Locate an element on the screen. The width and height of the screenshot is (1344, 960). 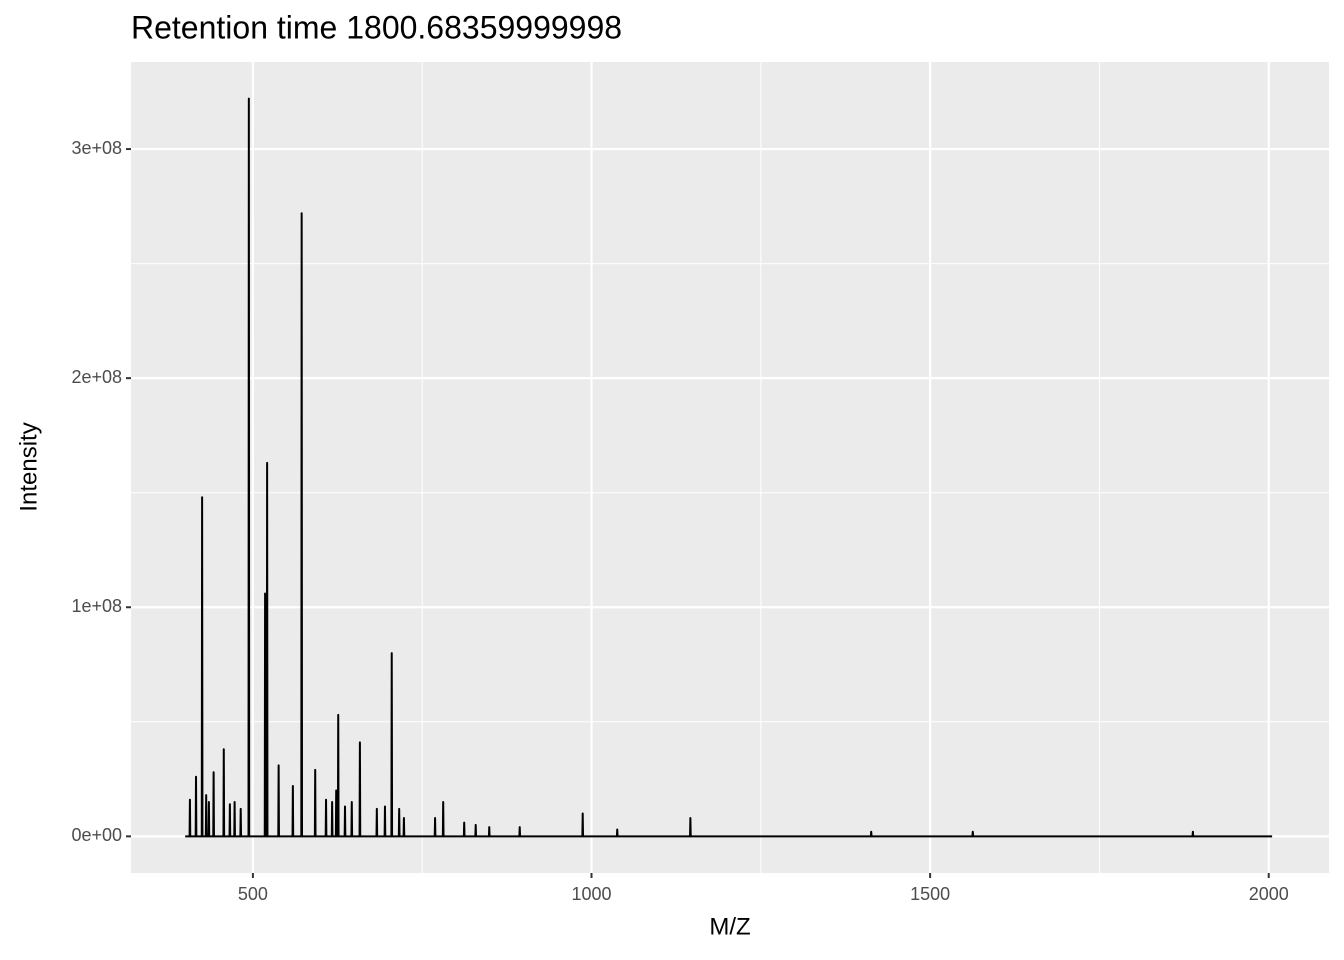
chart-title: Retention time 1800.68359999998 is located at coordinates (376, 27).